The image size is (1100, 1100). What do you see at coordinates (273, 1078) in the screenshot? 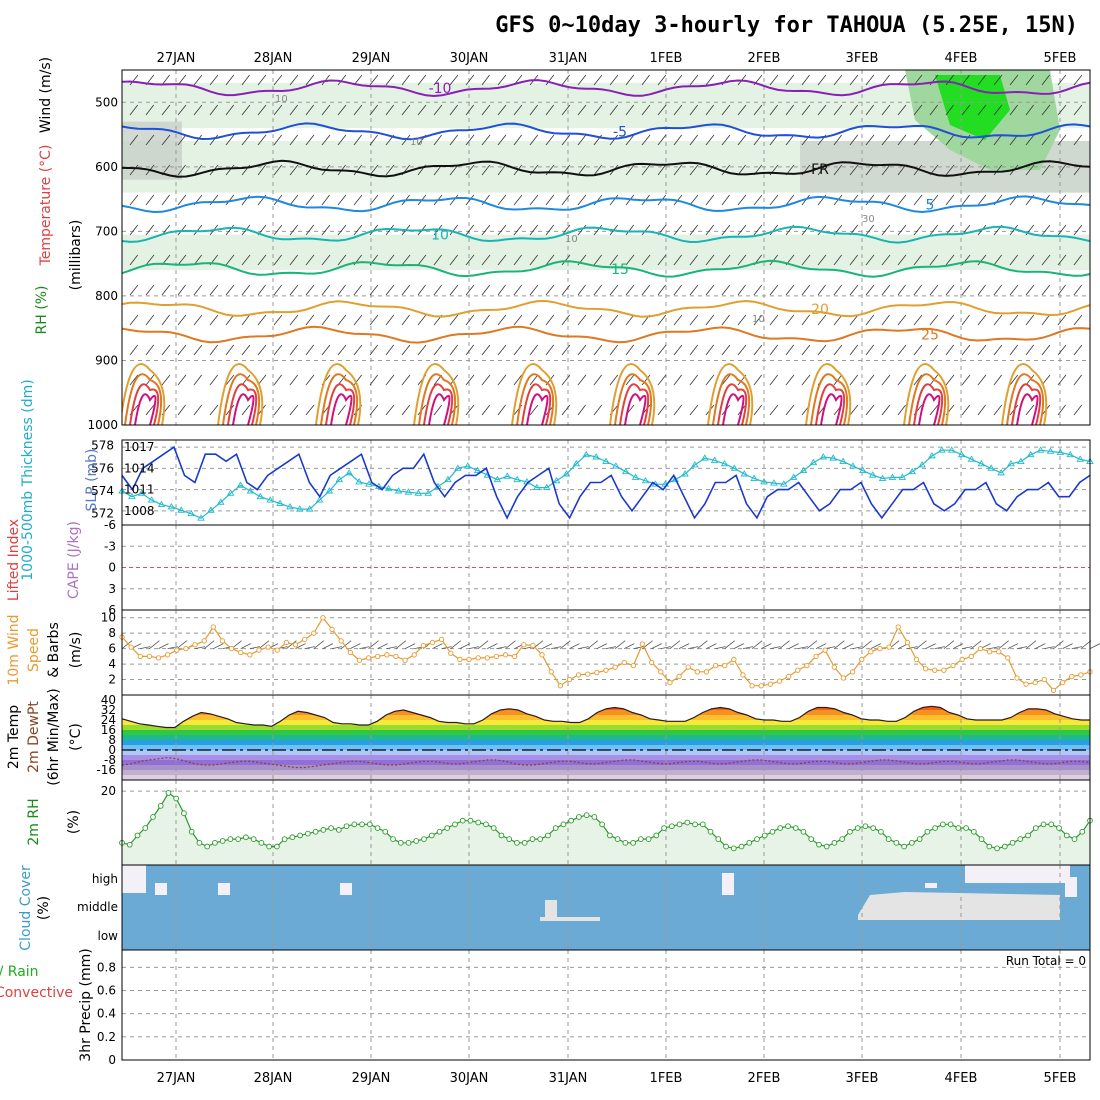
I see `date-label-bottom: 28JAN` at bounding box center [273, 1078].